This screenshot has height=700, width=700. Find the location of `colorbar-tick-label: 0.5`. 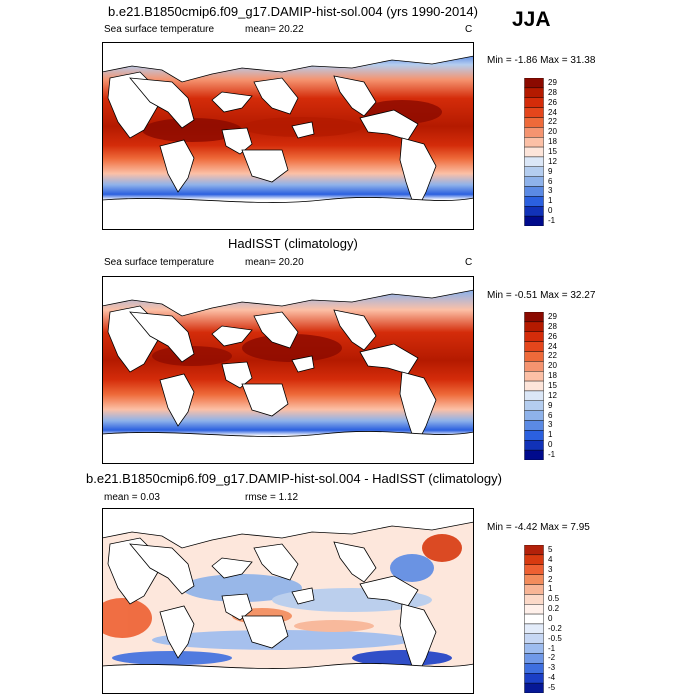

colorbar-tick-label: 0.5 is located at coordinates (554, 599).